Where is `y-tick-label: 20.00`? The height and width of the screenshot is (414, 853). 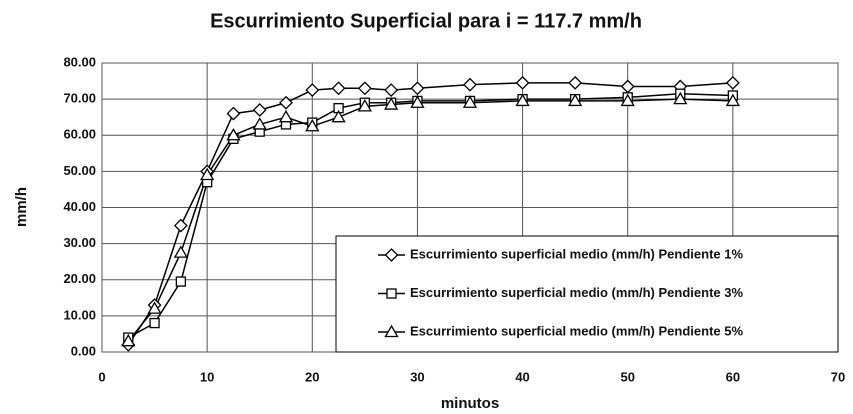
y-tick-label: 20.00 is located at coordinates (79, 278).